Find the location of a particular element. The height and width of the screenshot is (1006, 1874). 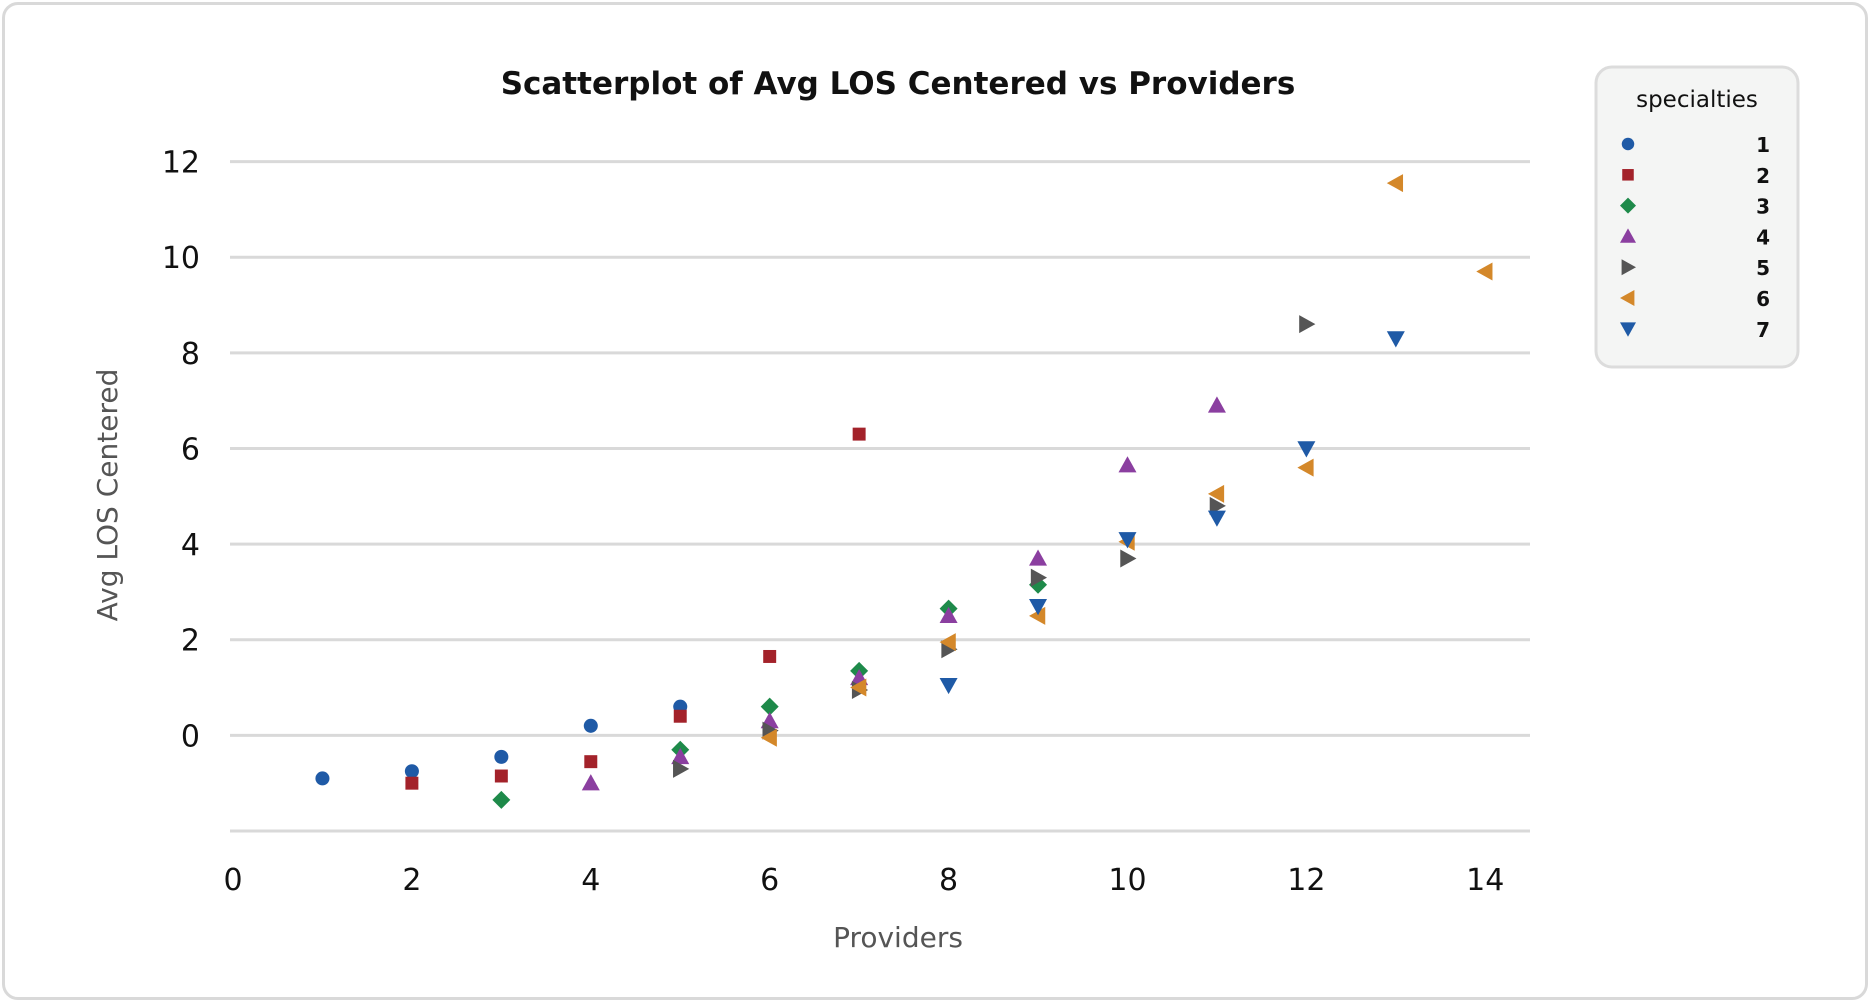

x-tick-label: 8 is located at coordinates (948, 880).